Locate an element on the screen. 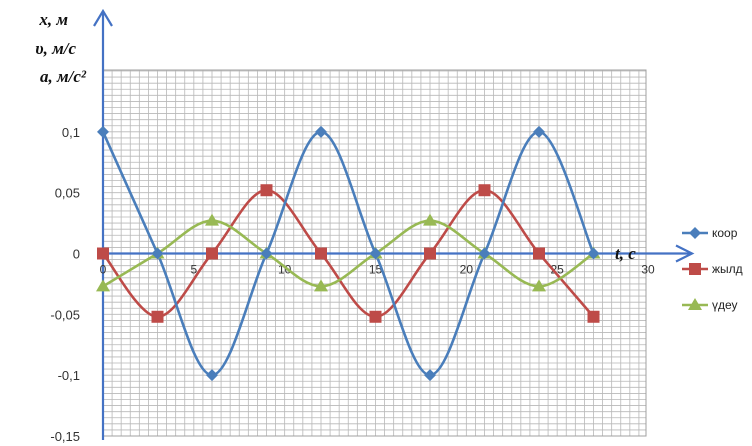 This screenshot has width=752, height=446. y-tick-label: 0,1 is located at coordinates (71, 132).